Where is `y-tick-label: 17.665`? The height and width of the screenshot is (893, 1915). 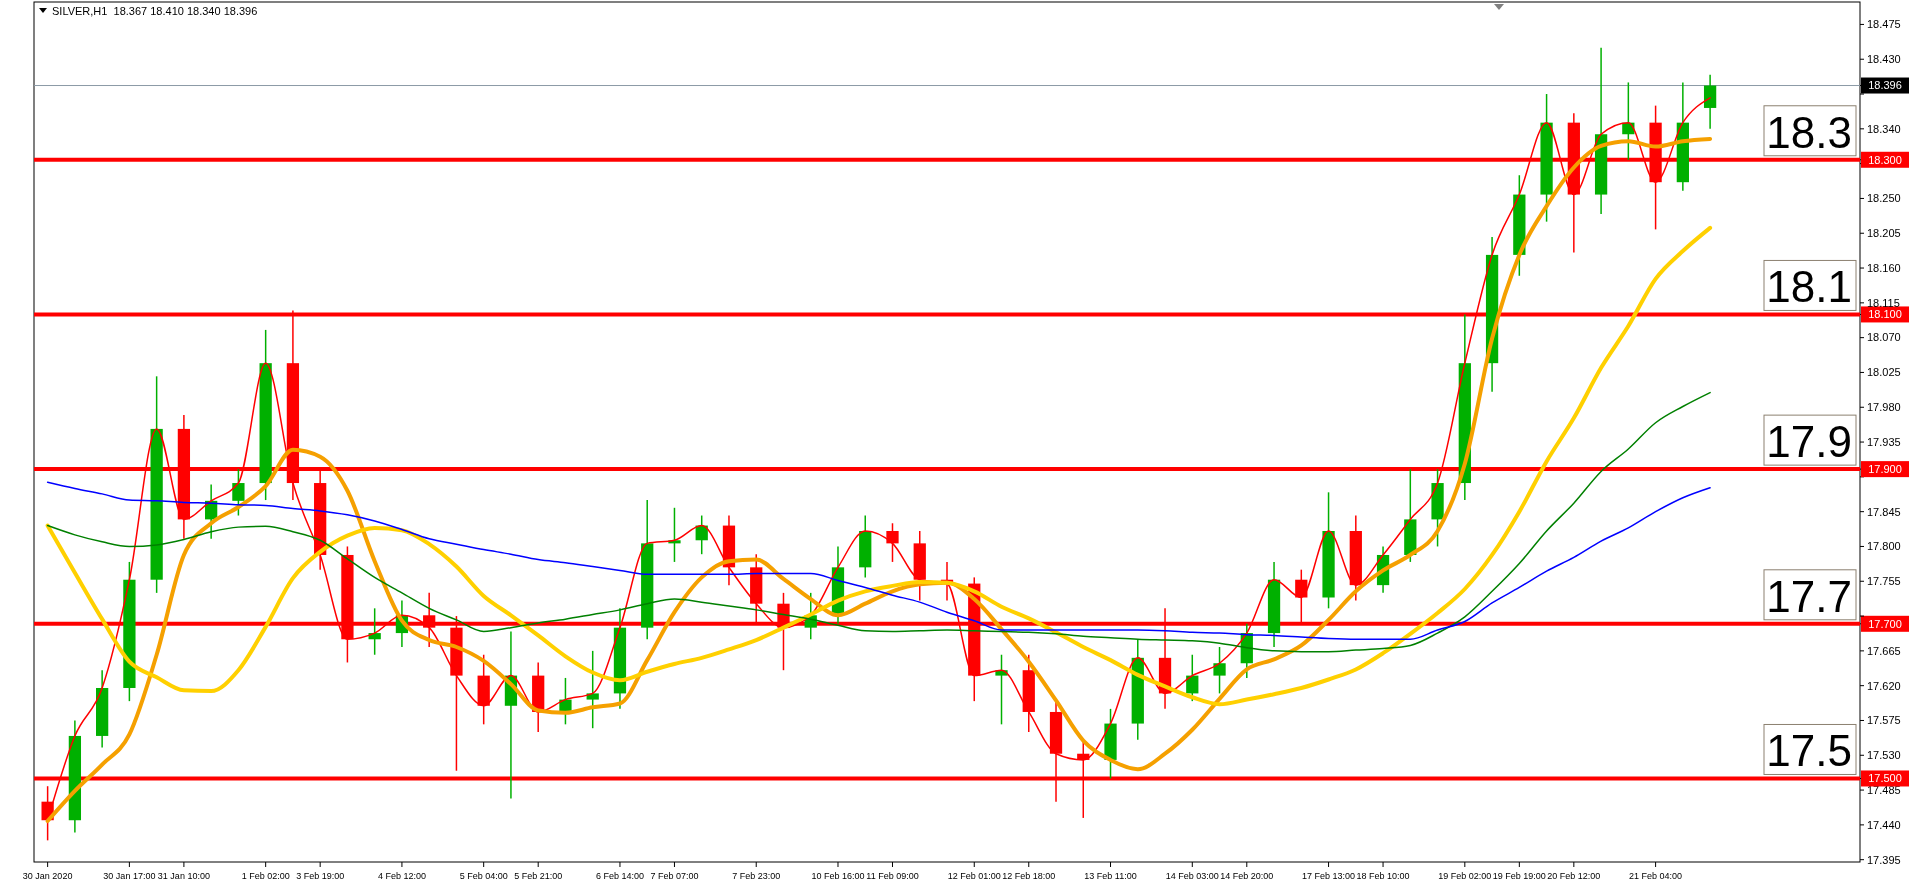
y-tick-label: 17.665 is located at coordinates (1884, 650).